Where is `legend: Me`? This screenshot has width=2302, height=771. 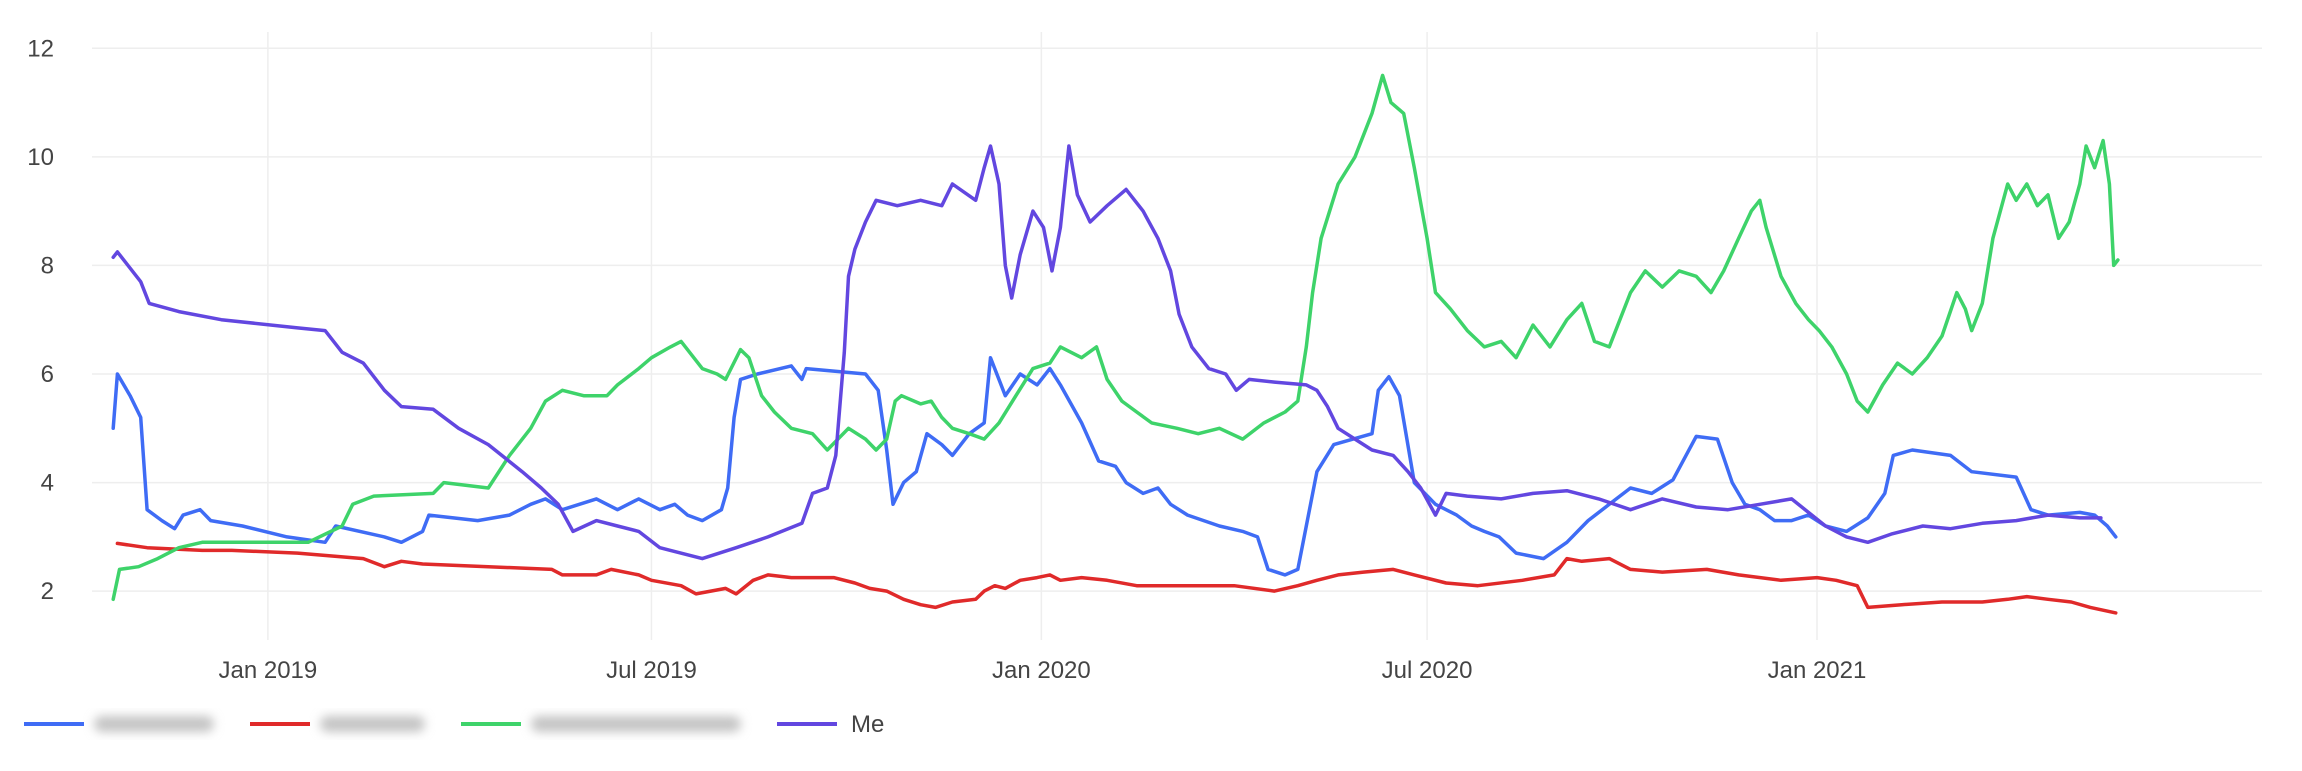
legend: Me is located at coordinates (454, 724).